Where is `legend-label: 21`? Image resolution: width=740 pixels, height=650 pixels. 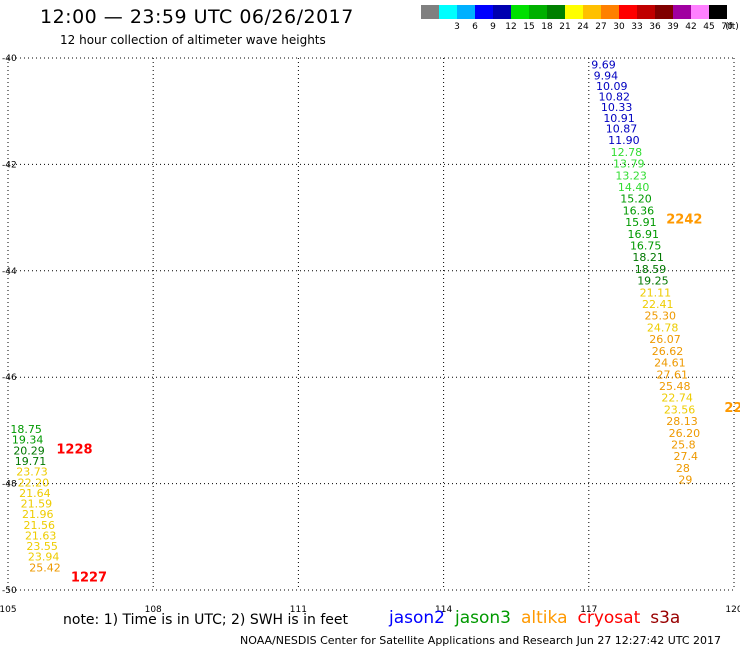 legend-label: 21 is located at coordinates (565, 27).